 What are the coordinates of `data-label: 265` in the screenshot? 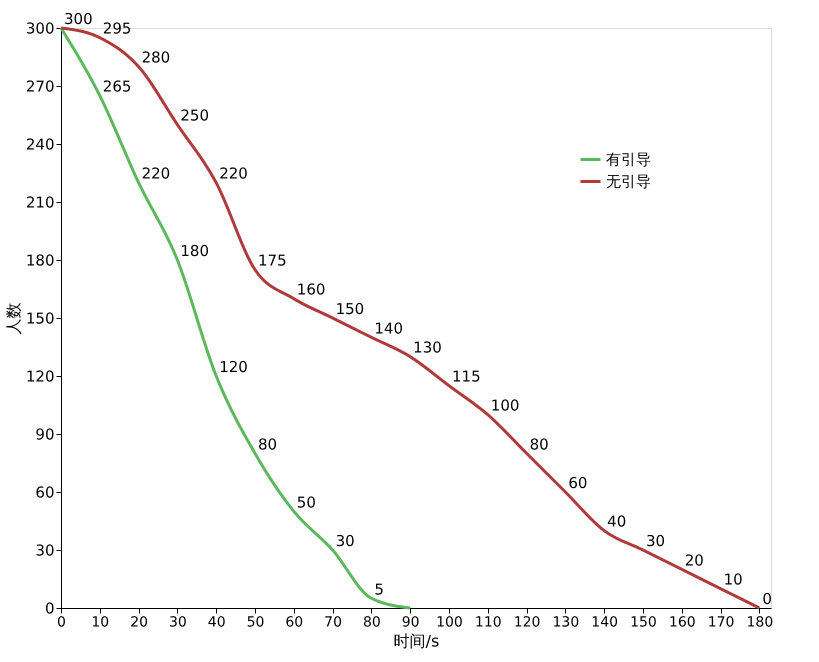 It's located at (117, 87).